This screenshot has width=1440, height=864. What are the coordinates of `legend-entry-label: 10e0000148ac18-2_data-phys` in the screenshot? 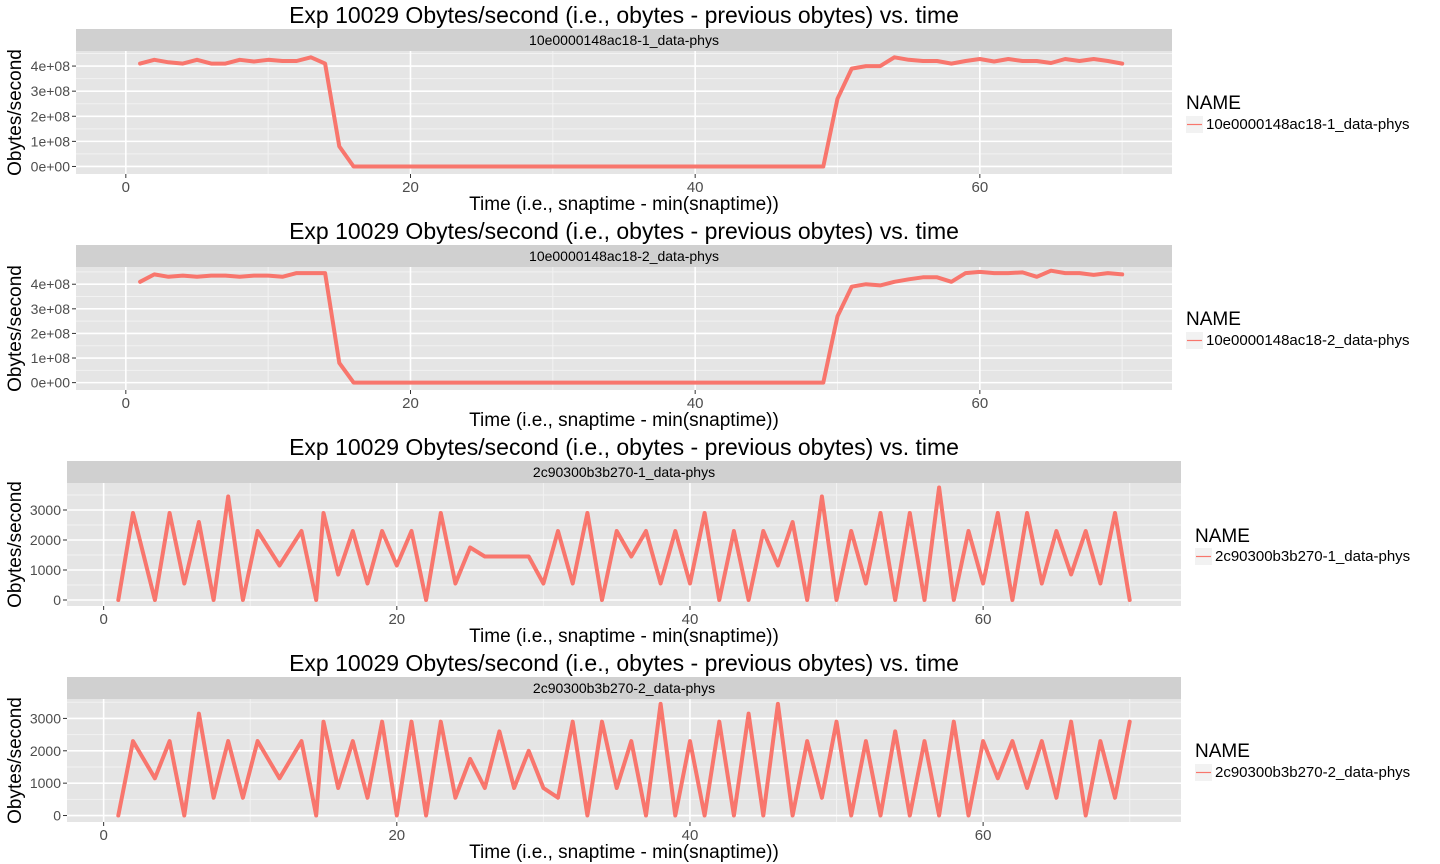 It's located at (1308, 340).